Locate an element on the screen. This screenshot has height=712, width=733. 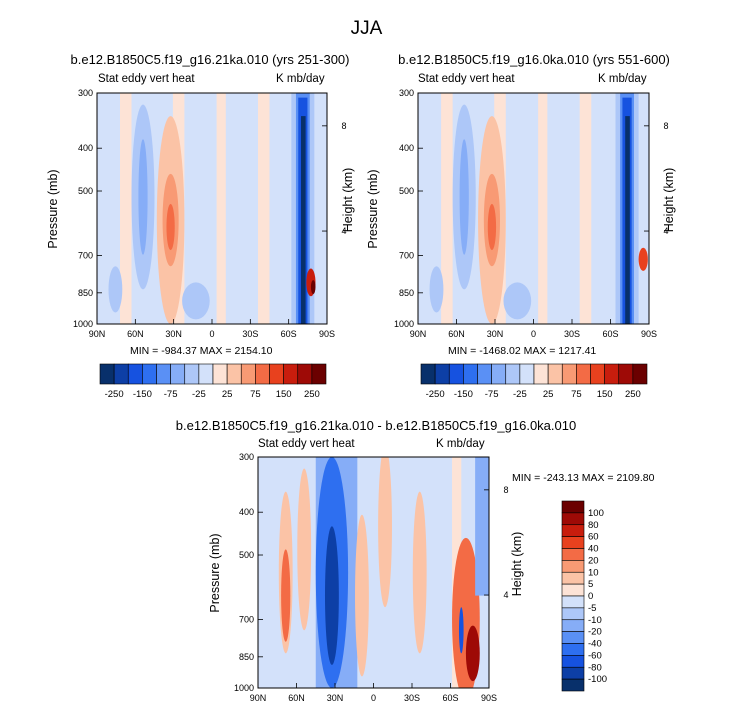
colorbar-label: -80 is located at coordinates (595, 667).